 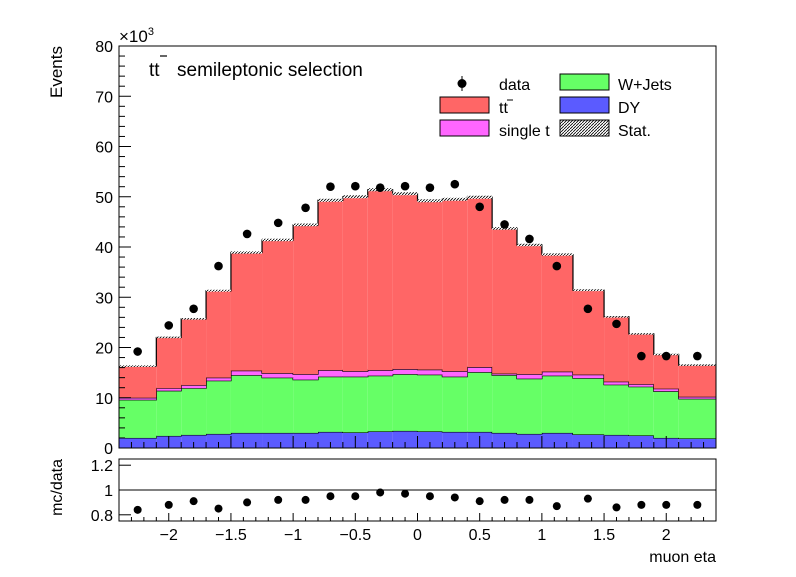 What do you see at coordinates (169, 535) in the screenshot?
I see `x-tick-label-0: −2` at bounding box center [169, 535].